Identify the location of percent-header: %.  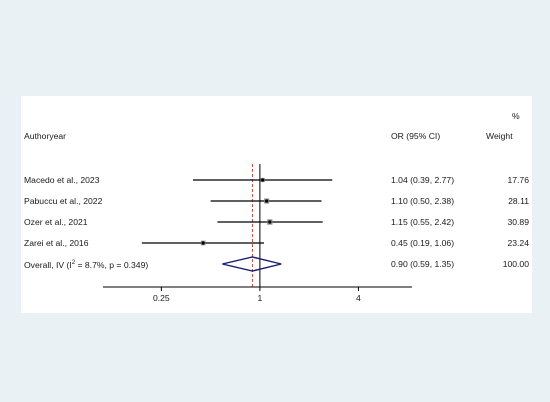
(516, 116).